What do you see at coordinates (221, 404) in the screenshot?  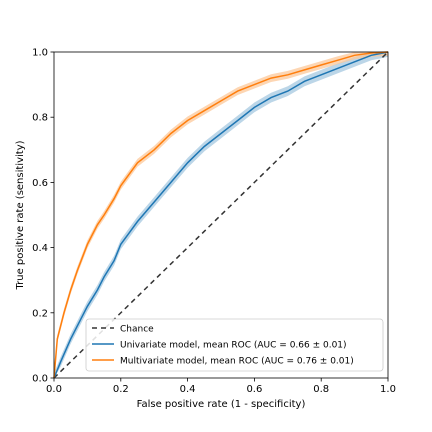 I see `x-axis-label: False positive rate (1 - specificity)` at bounding box center [221, 404].